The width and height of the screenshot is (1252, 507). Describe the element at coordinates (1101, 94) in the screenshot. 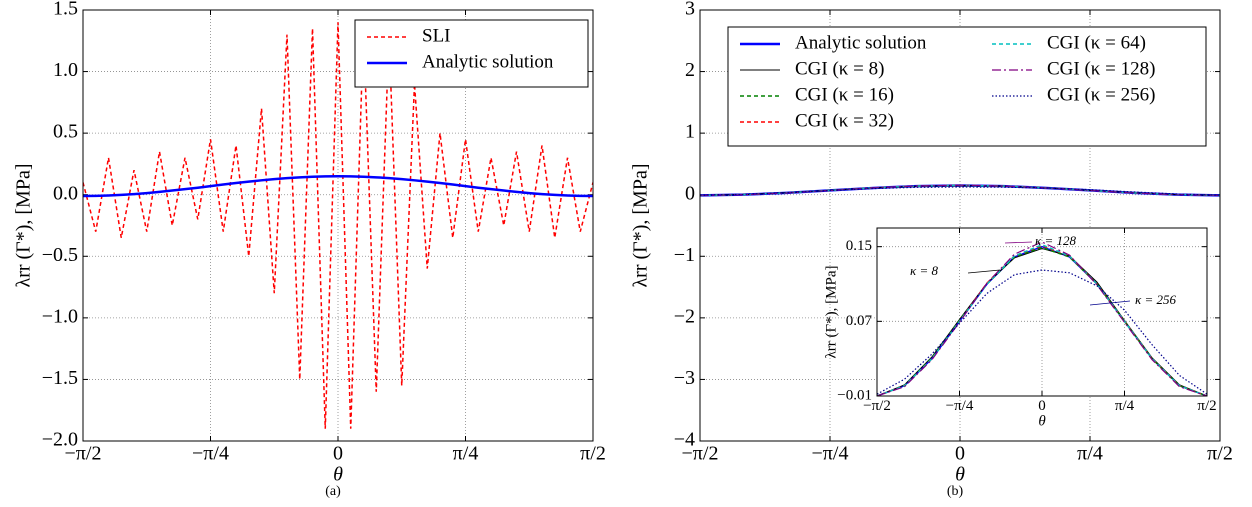

I see `legend-label: CGI (κ = 256)` at that location.